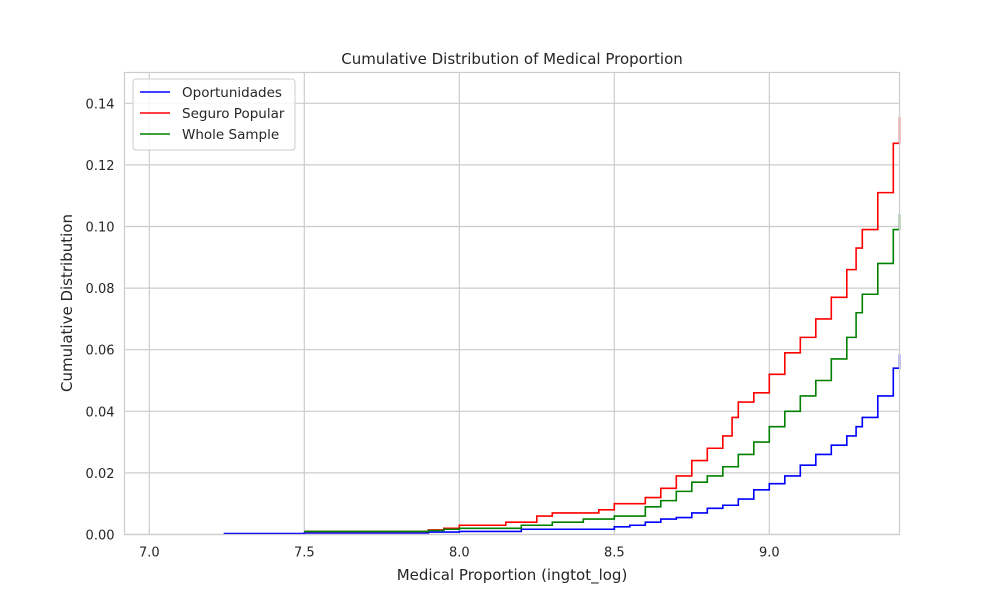  Describe the element at coordinates (614, 553) in the screenshot. I see `x-tick-label: 8.5` at that location.